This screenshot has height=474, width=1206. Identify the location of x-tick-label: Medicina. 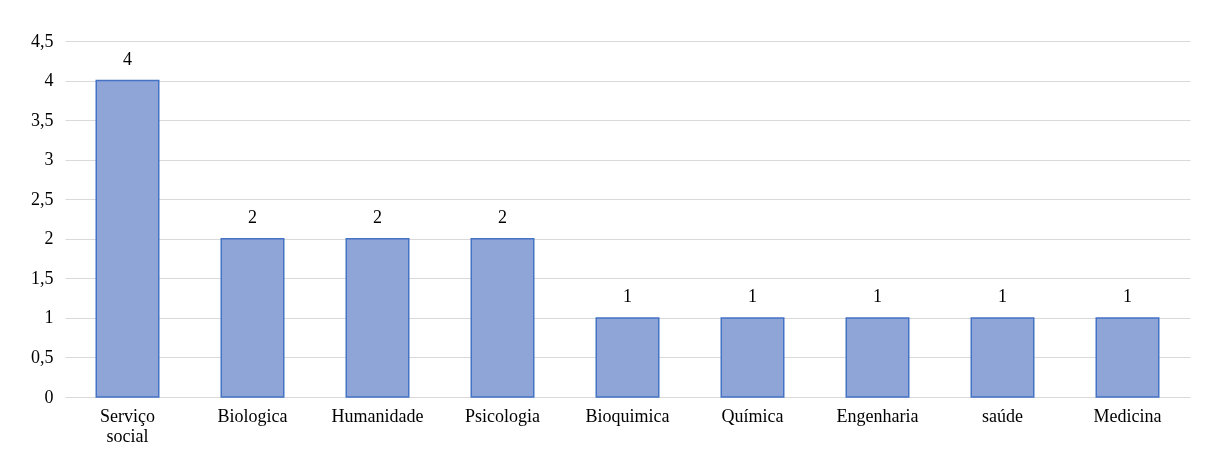
(1127, 415).